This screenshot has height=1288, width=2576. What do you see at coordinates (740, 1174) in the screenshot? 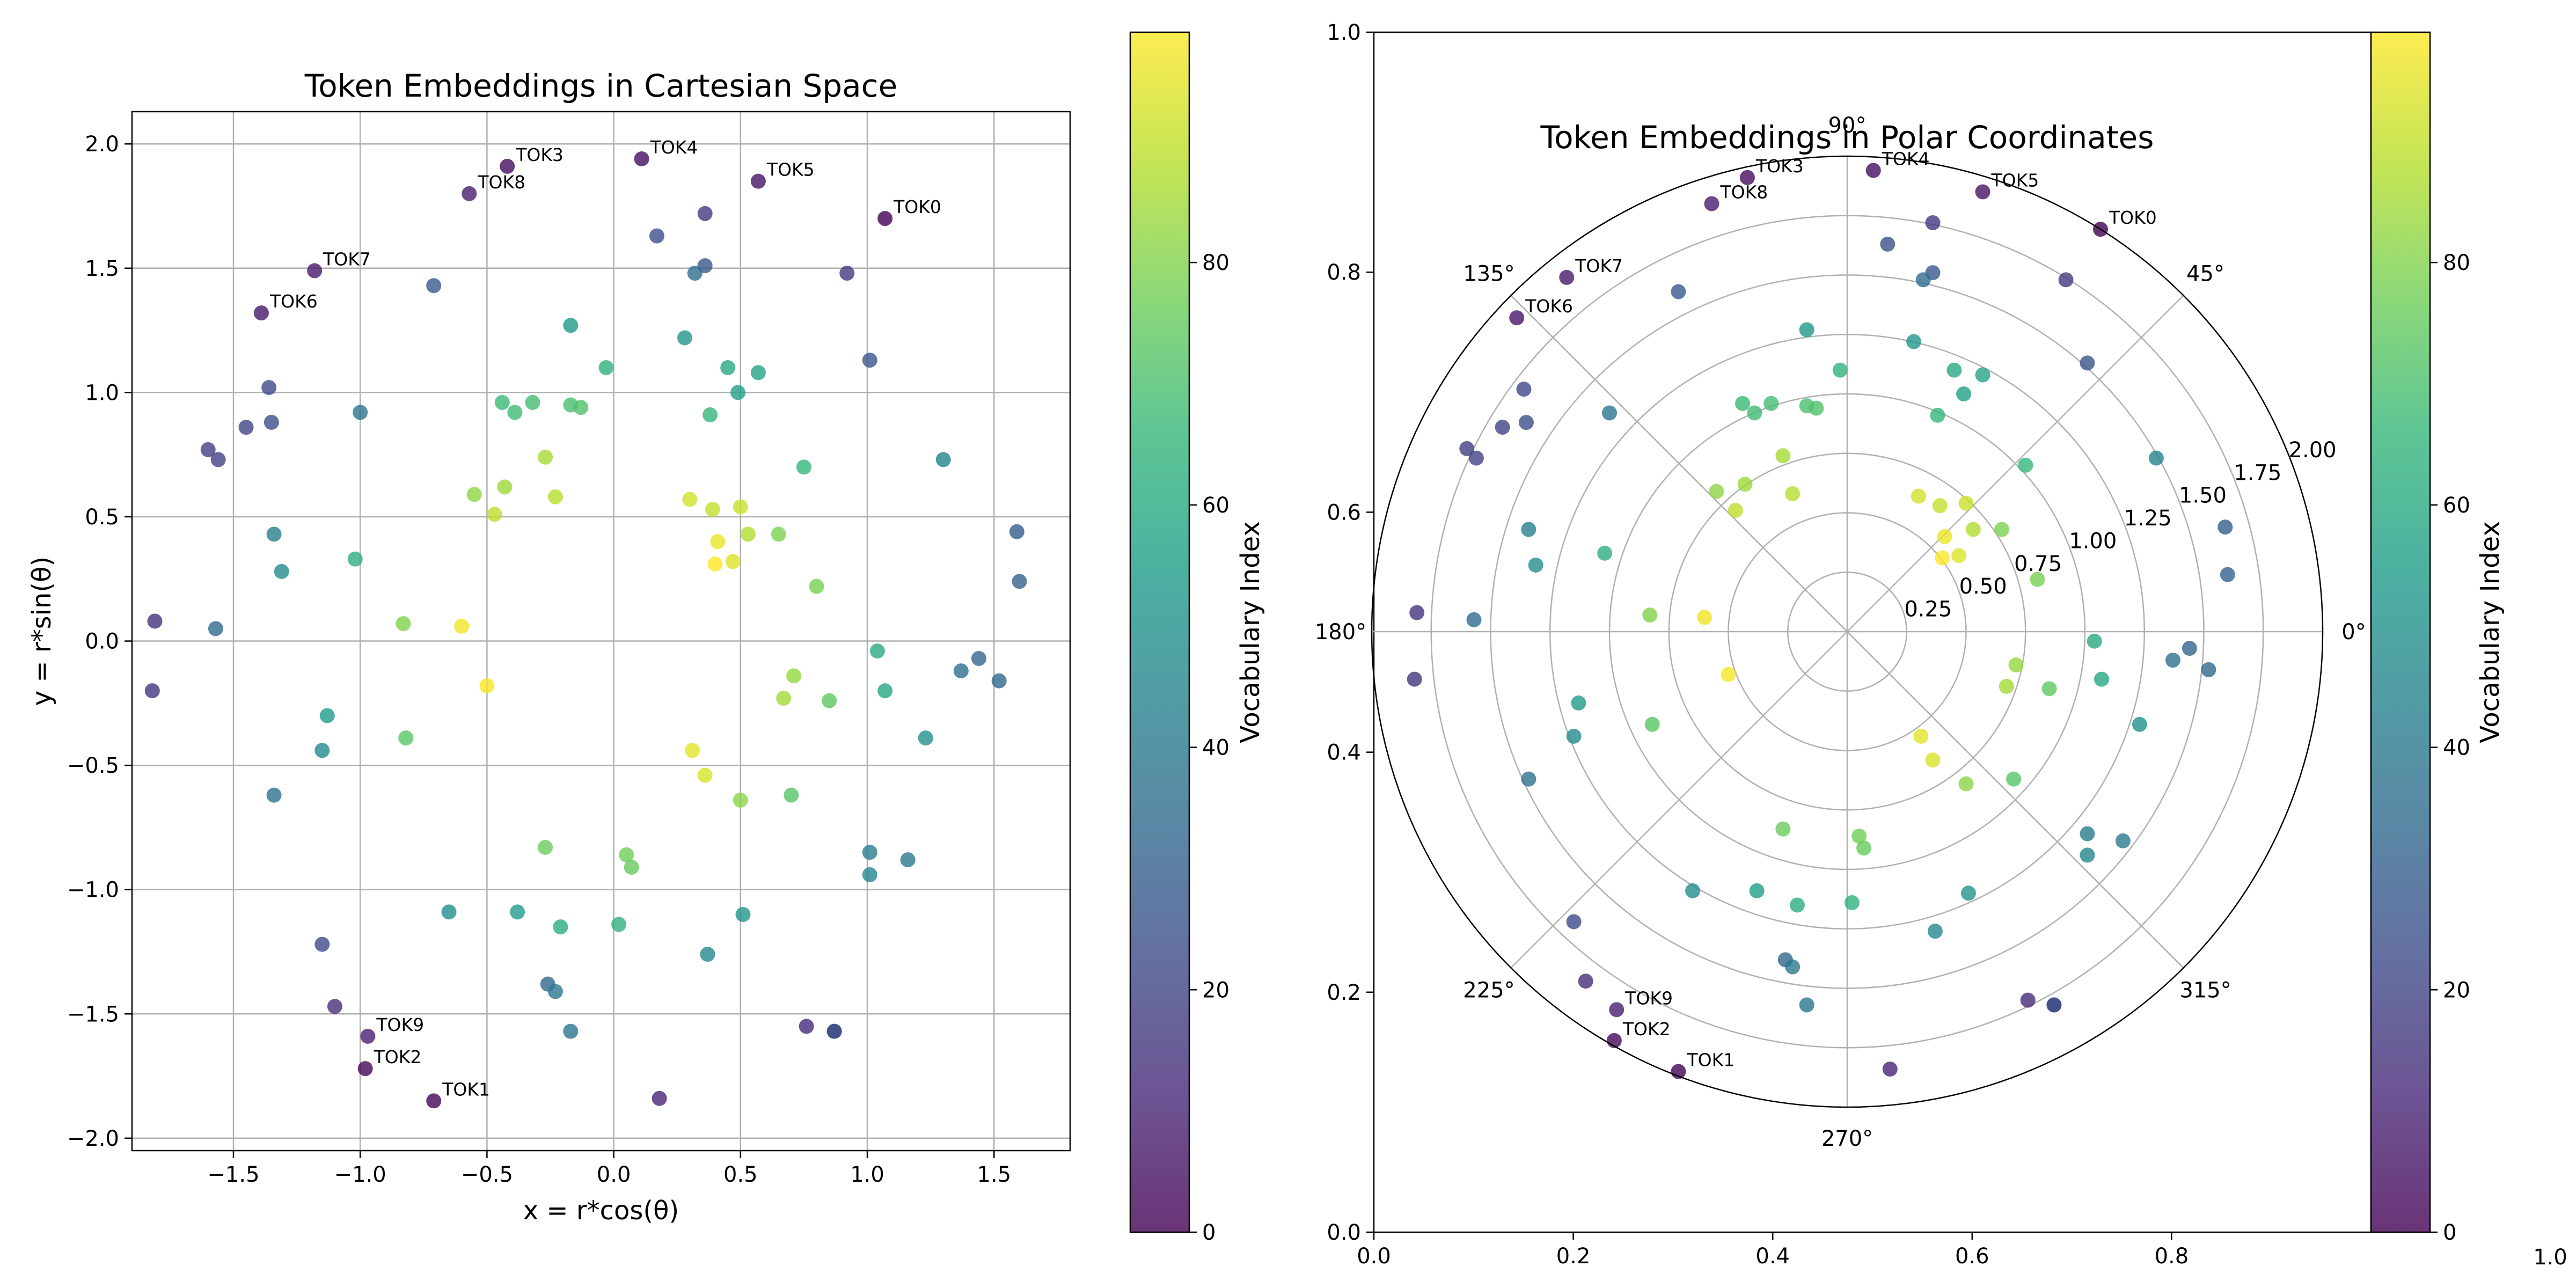
I see `cartesian-x-tick-label: 0.5` at bounding box center [740, 1174].